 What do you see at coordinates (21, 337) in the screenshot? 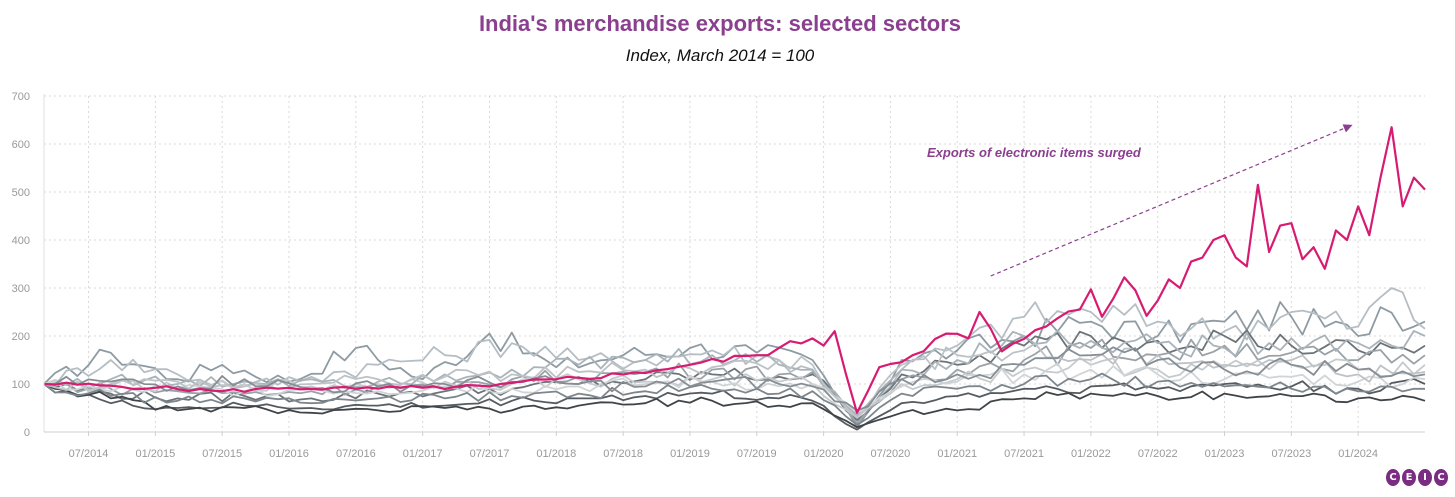
I see `y-tick-label: 200` at bounding box center [21, 337].